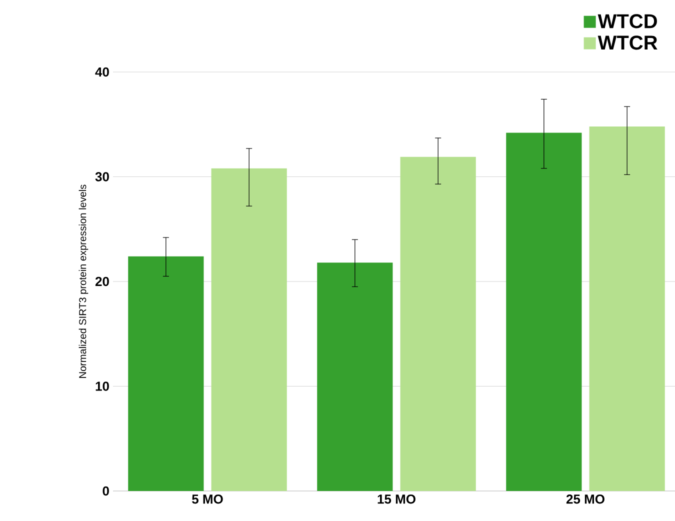 The image size is (675, 521). I want to click on y-tick-label: 30, so click(102, 177).